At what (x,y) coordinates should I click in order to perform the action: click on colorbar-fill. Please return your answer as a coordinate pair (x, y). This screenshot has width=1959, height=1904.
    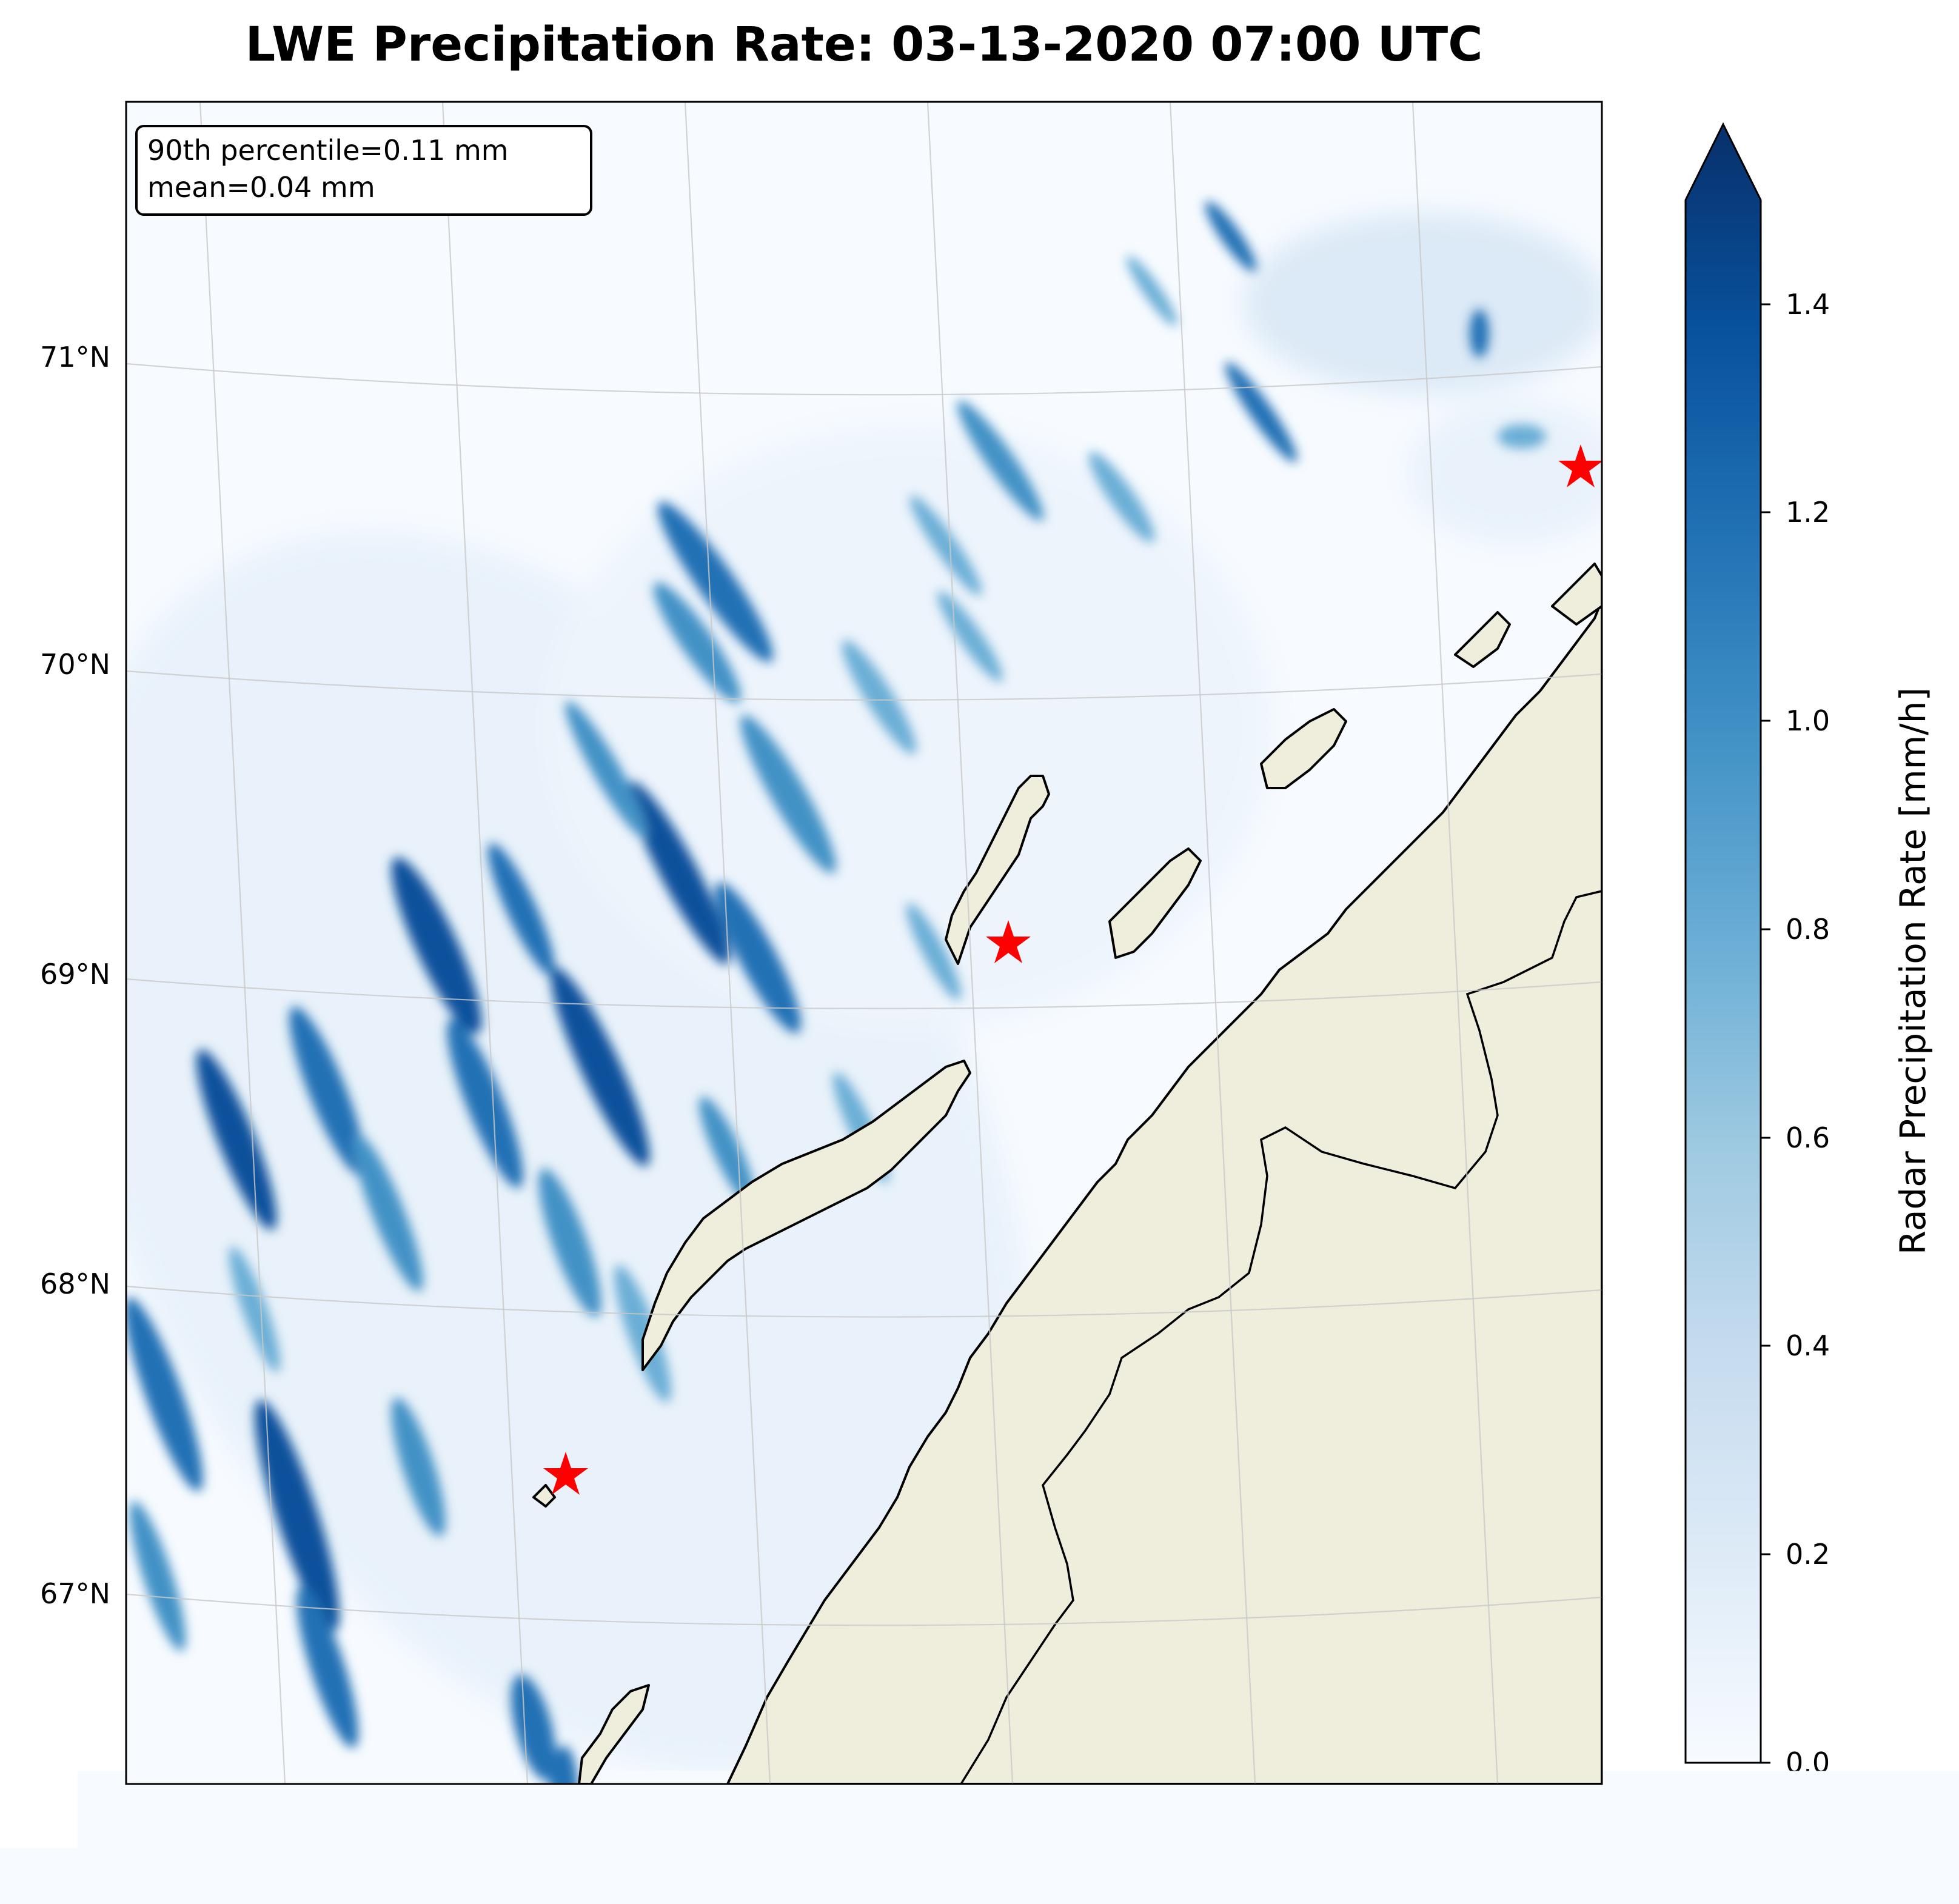
    Looking at the image, I should click on (1723, 943).